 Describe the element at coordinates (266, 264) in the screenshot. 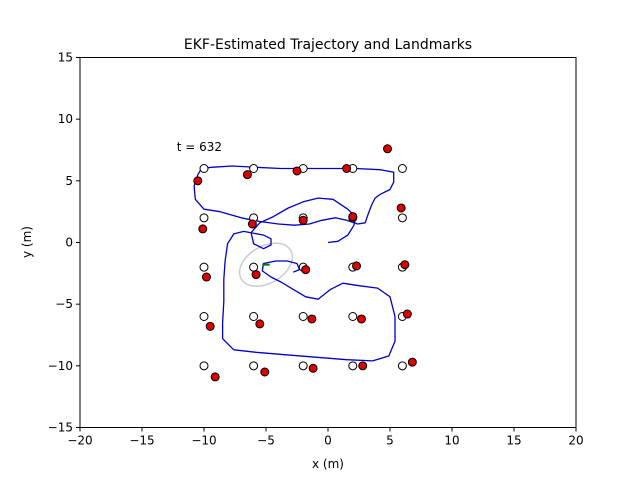

I see `uncertainty-ellipse` at that location.